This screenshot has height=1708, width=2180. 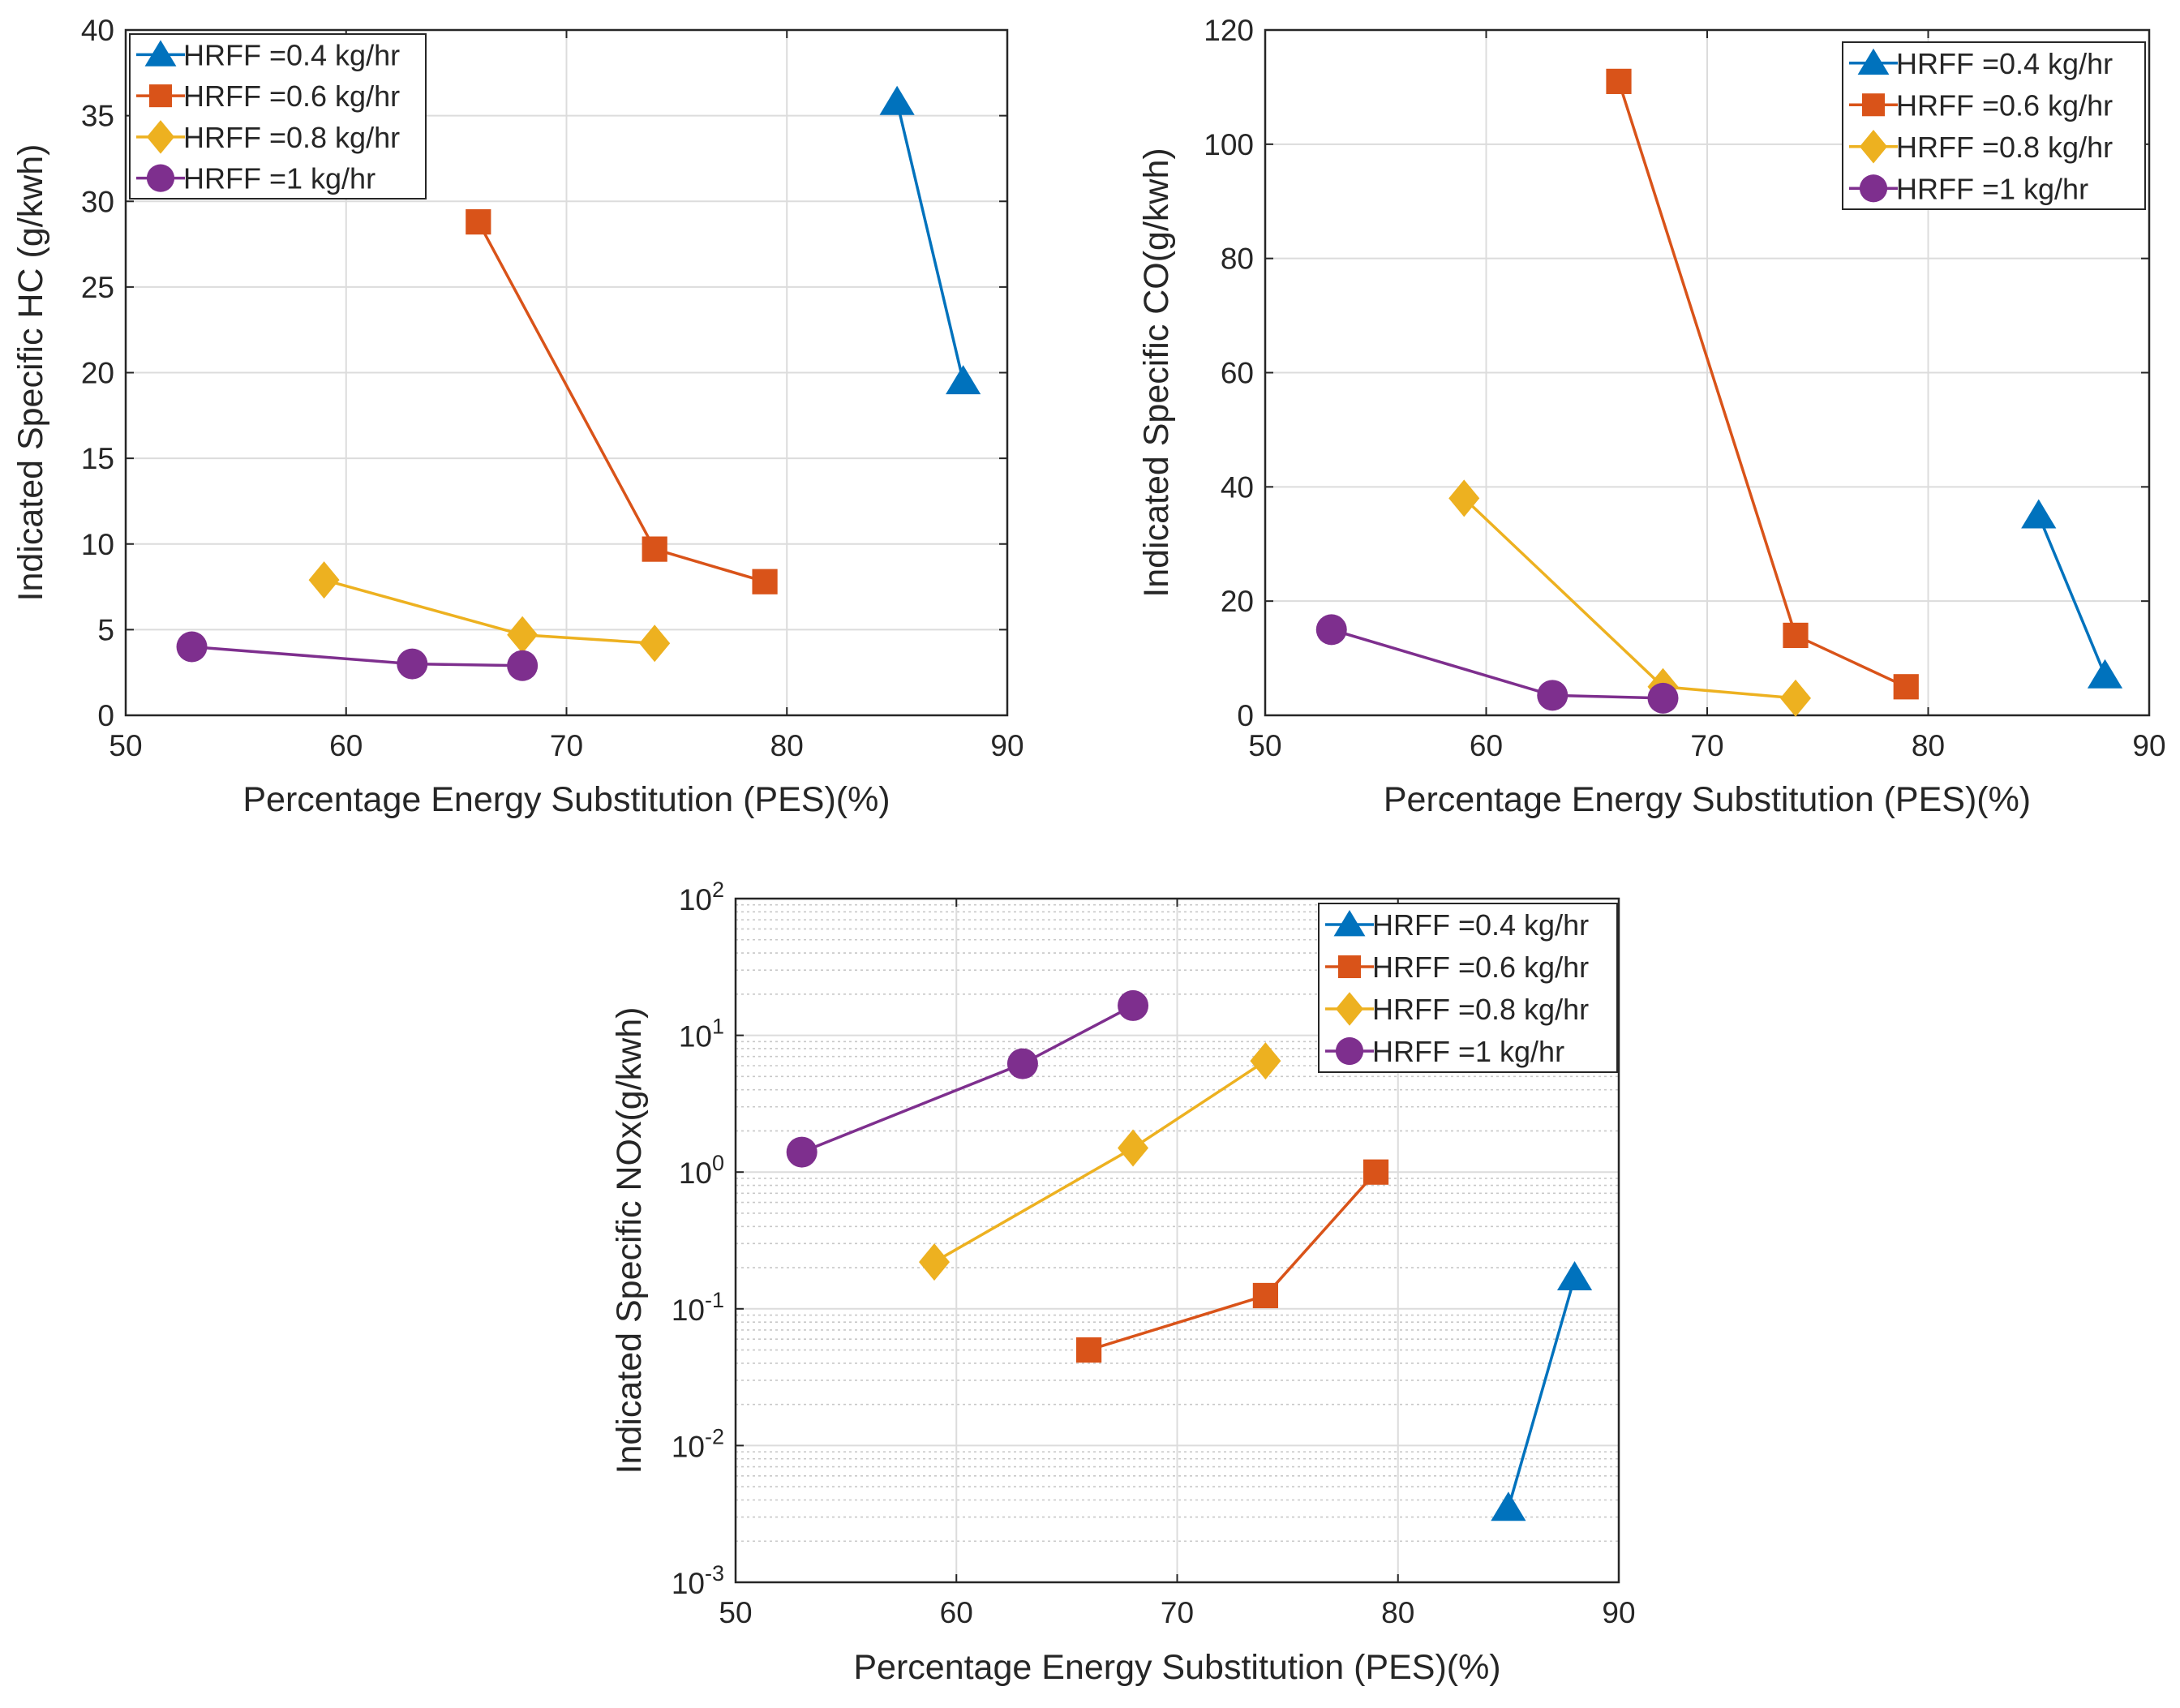 What do you see at coordinates (105, 629) in the screenshot?
I see `y-tick-label: 5` at bounding box center [105, 629].